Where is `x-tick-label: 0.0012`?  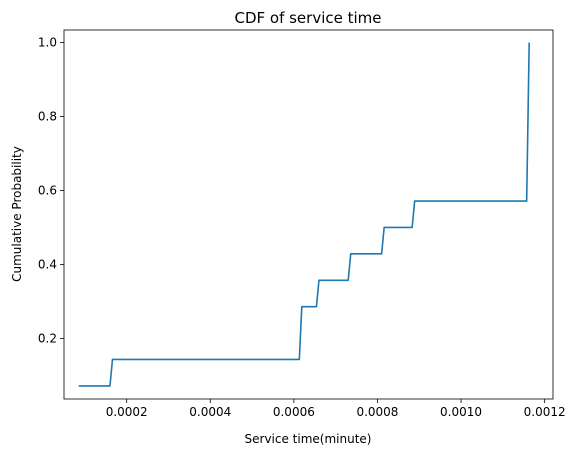
x-tick-label: 0.0012 is located at coordinates (545, 412).